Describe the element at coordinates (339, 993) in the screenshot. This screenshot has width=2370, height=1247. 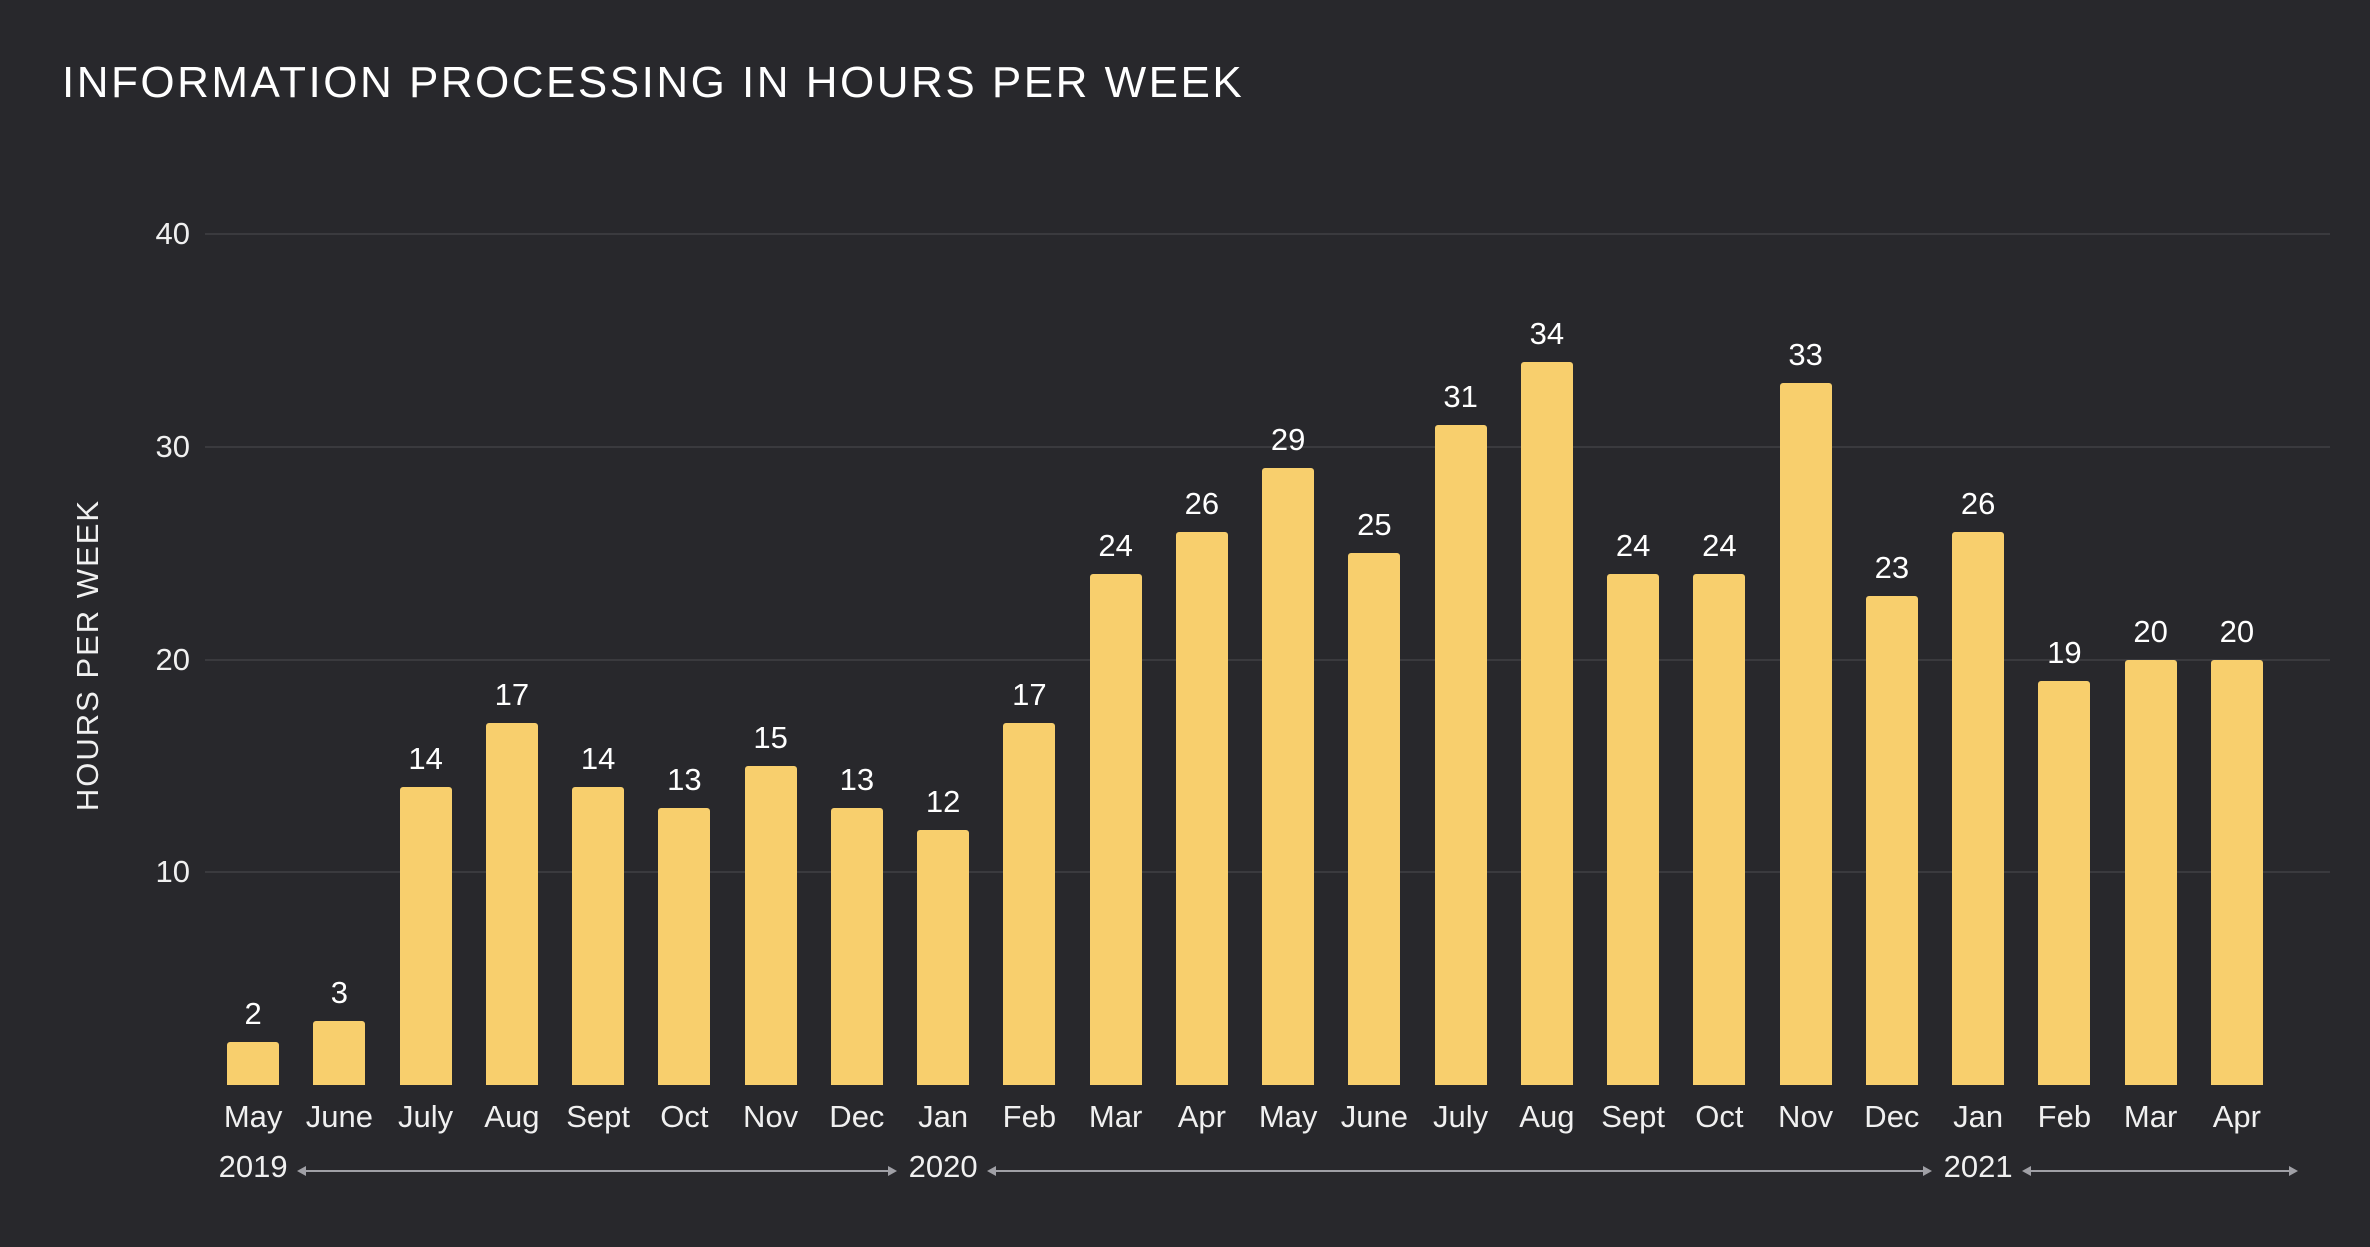
I see `bar-value-label: 3` at that location.